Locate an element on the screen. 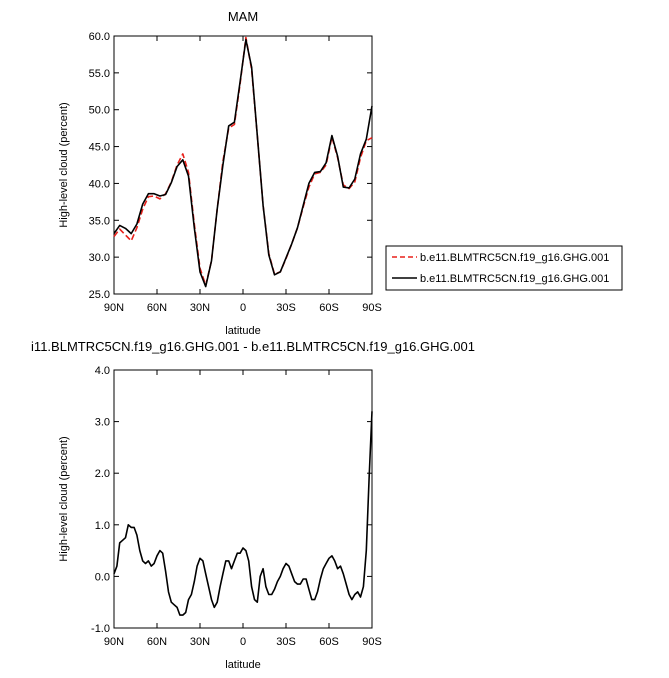  top-x-tick-label: 90S is located at coordinates (372, 308).